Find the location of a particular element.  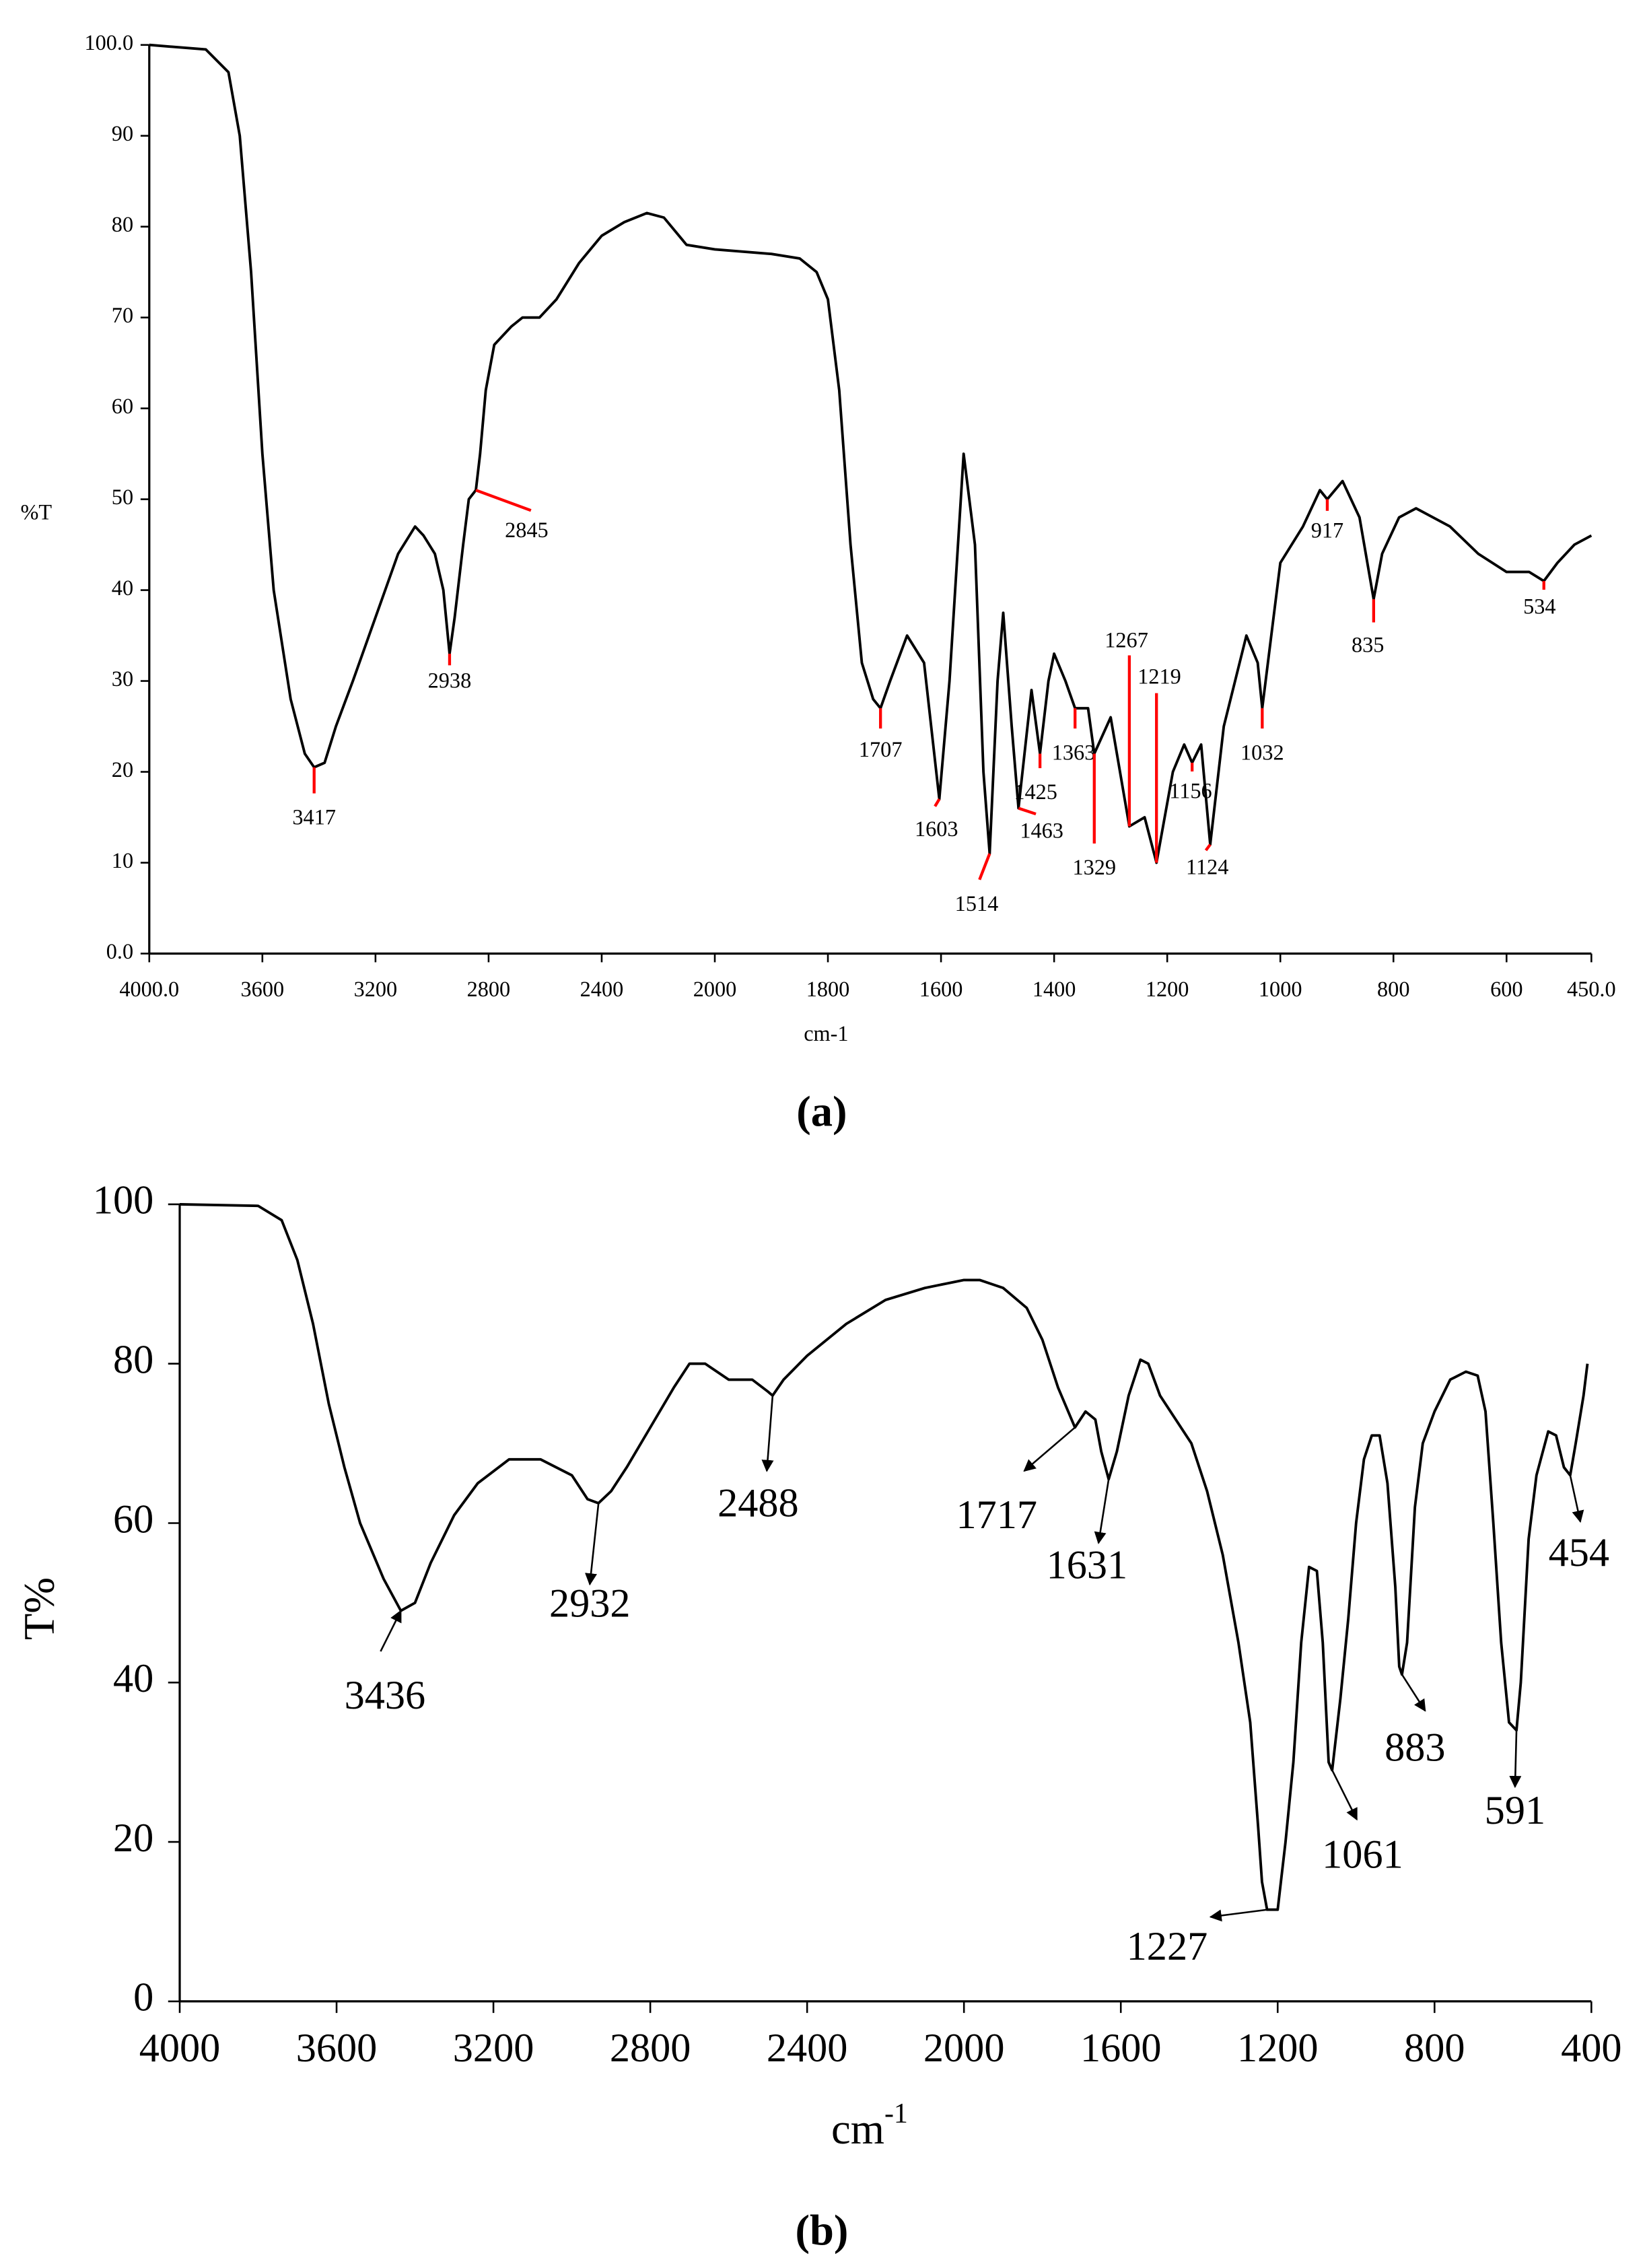

peak-label: 883 is located at coordinates (1415, 1747).